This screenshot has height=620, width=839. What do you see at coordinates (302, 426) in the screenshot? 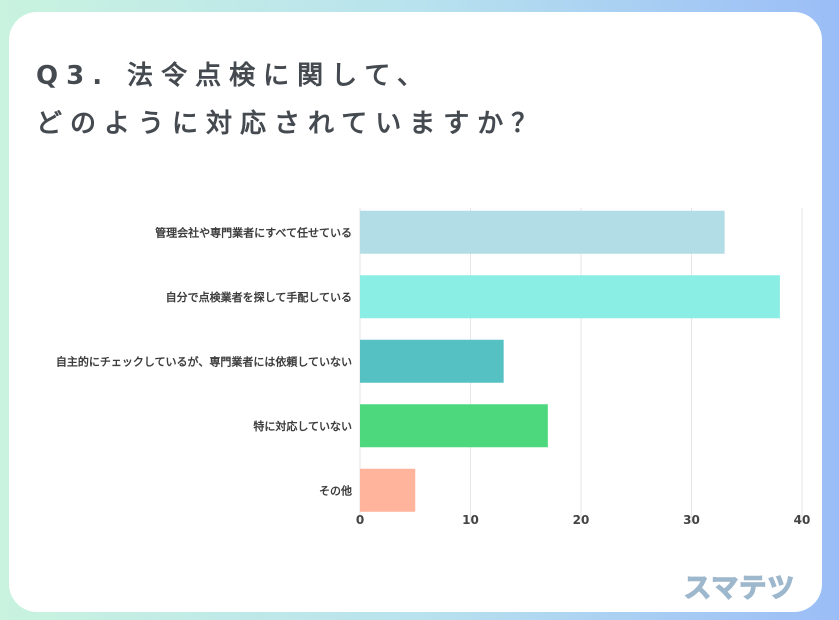
I see `category-label-3: 特に対応していない` at bounding box center [302, 426].